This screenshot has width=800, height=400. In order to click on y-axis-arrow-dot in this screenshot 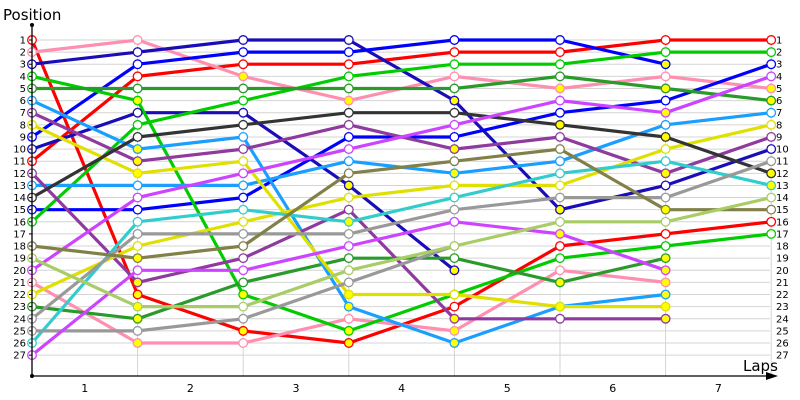, I will do `click(32, 25)`.